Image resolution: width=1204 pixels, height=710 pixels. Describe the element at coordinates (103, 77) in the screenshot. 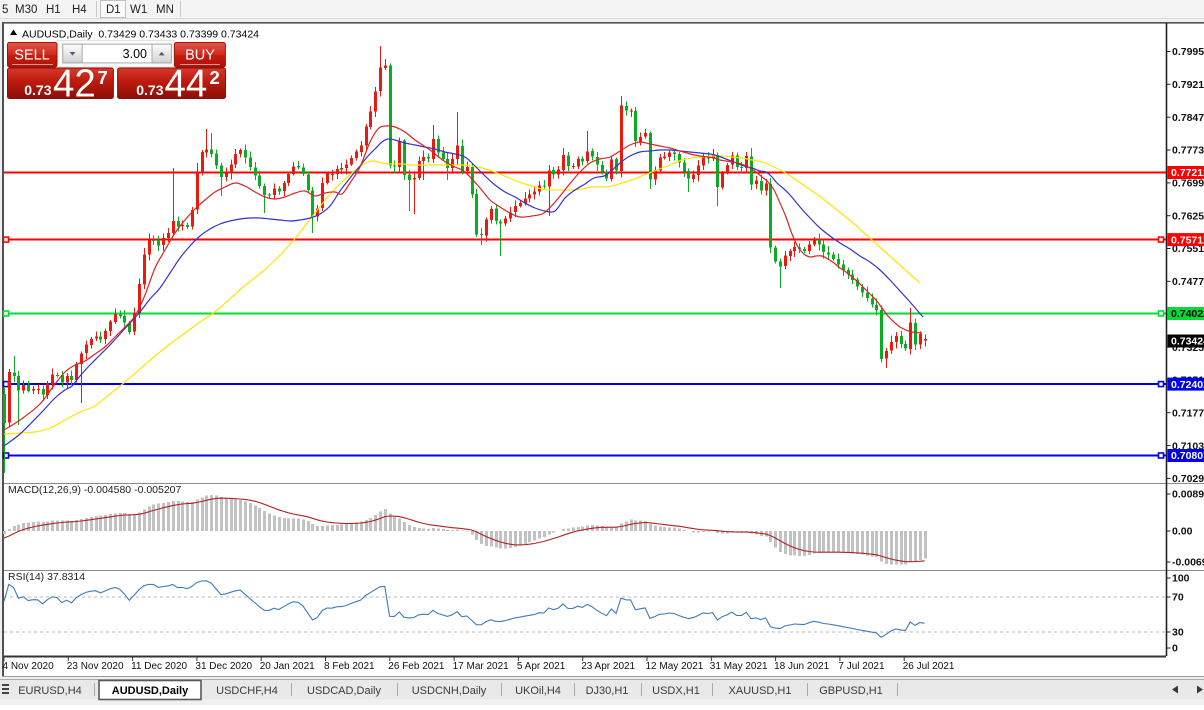

I see `svg-text: 7` at that location.